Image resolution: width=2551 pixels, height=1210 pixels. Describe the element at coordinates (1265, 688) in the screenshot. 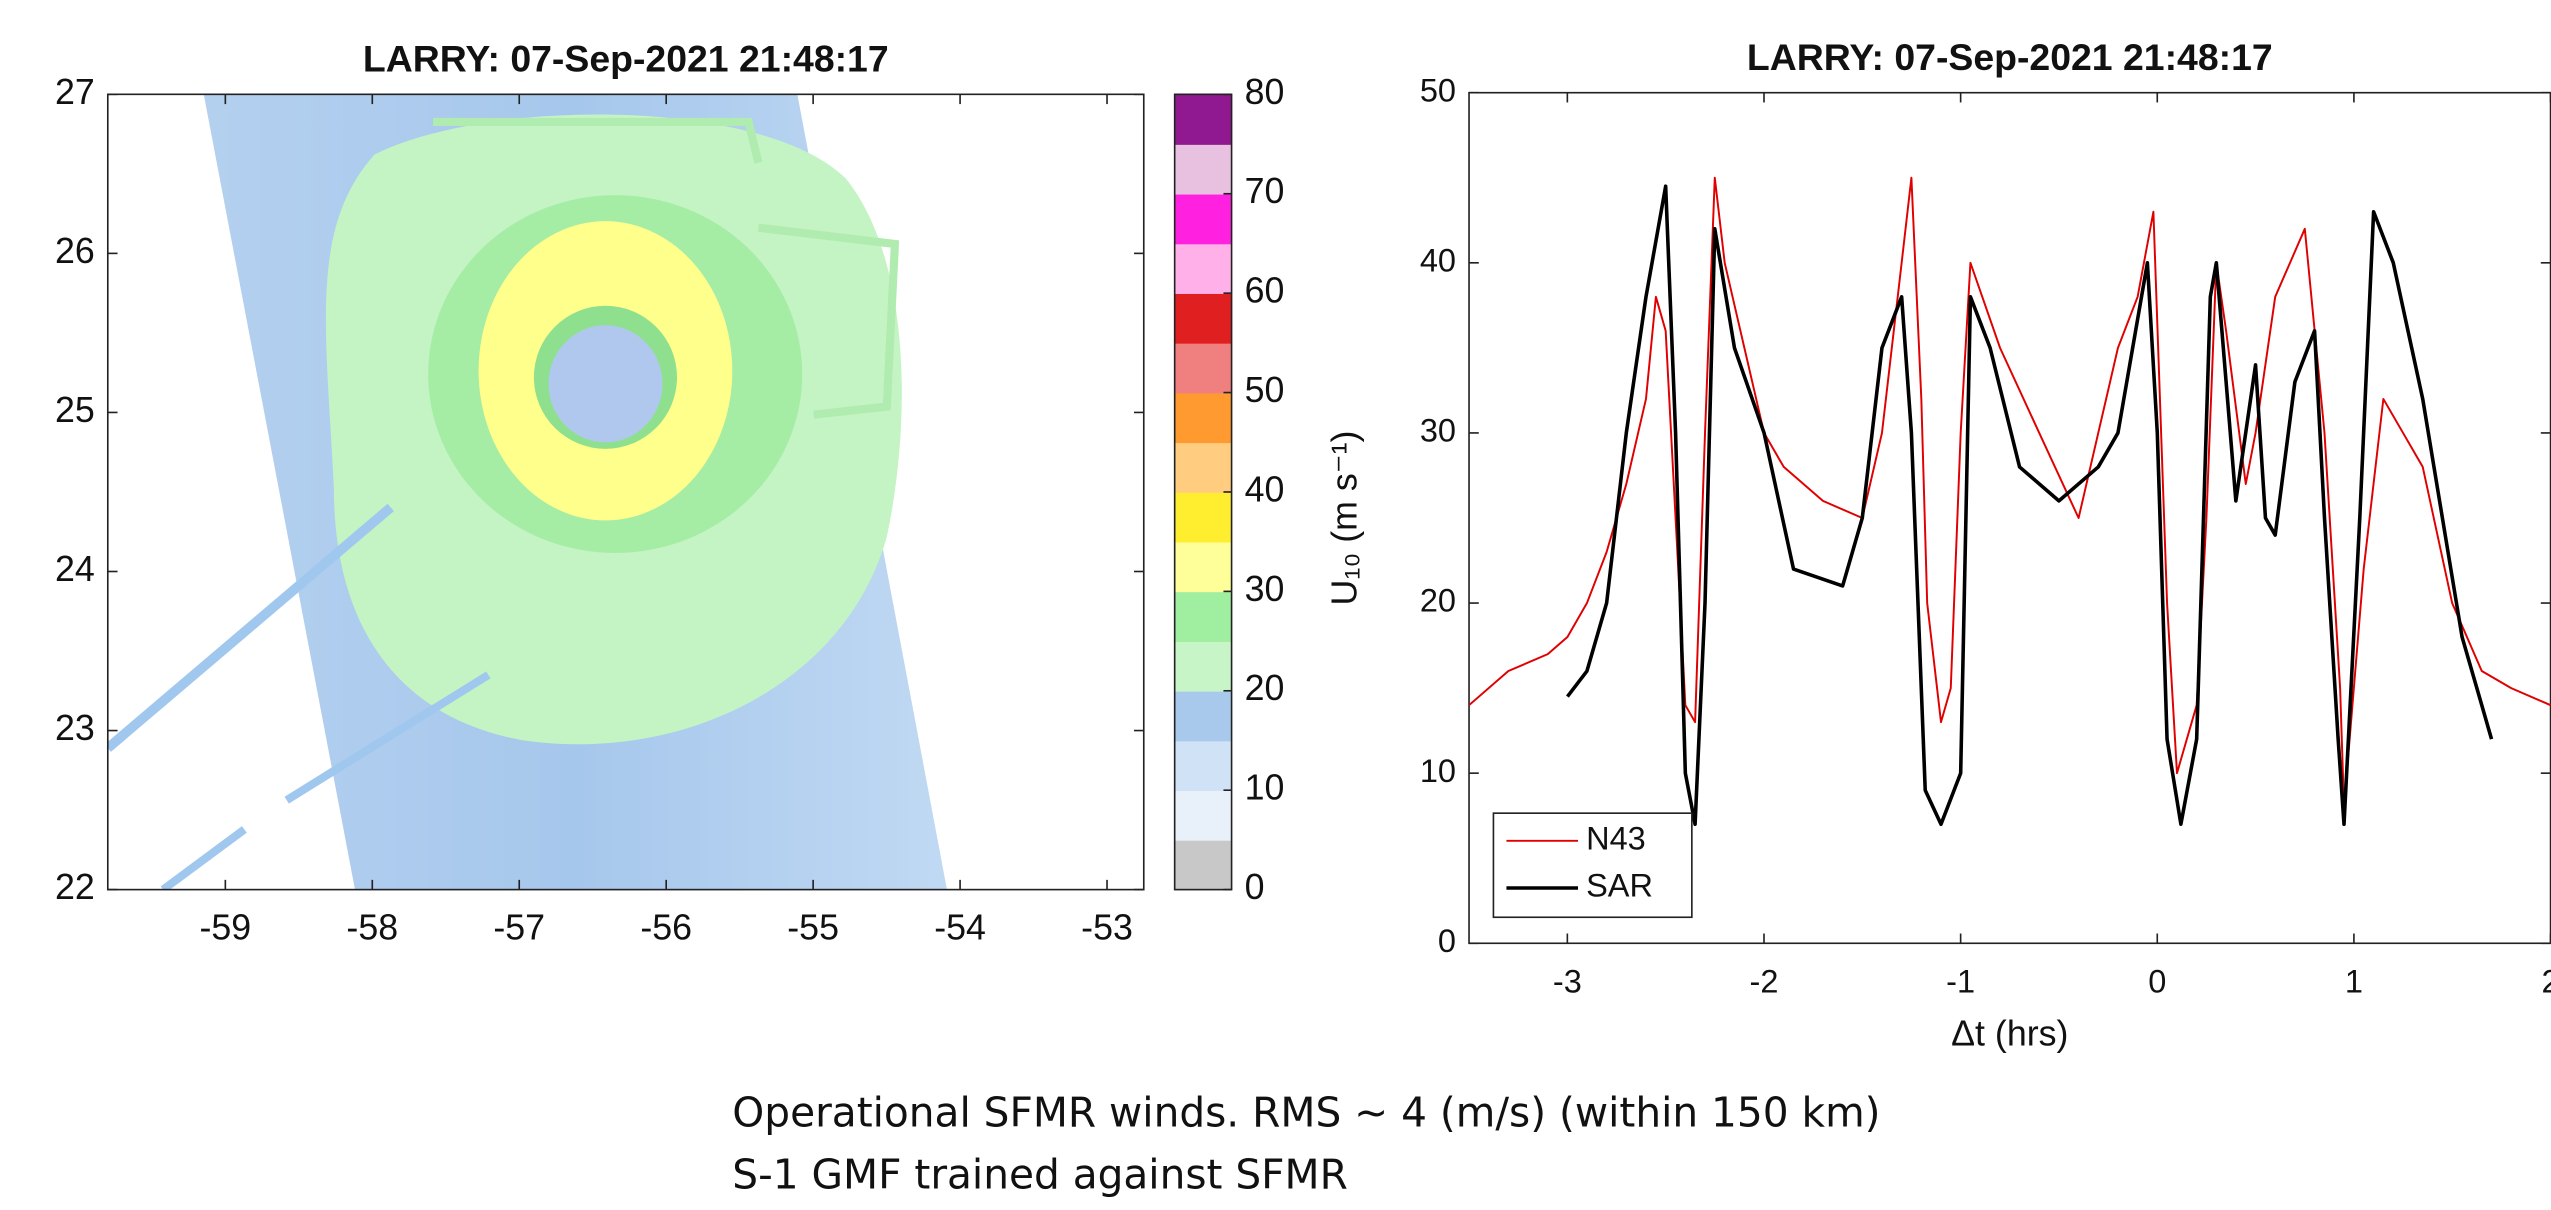

I see `colorbar-tick-label: 20` at that location.